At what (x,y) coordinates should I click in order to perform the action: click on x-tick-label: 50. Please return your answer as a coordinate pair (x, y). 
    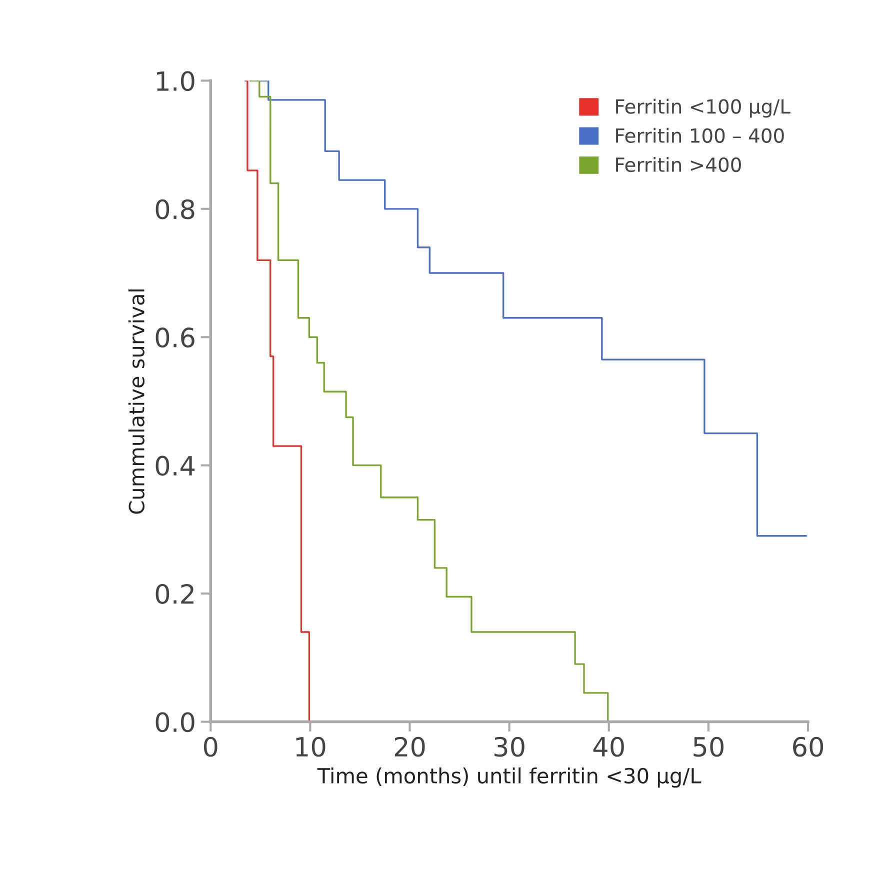
    Looking at the image, I should click on (709, 746).